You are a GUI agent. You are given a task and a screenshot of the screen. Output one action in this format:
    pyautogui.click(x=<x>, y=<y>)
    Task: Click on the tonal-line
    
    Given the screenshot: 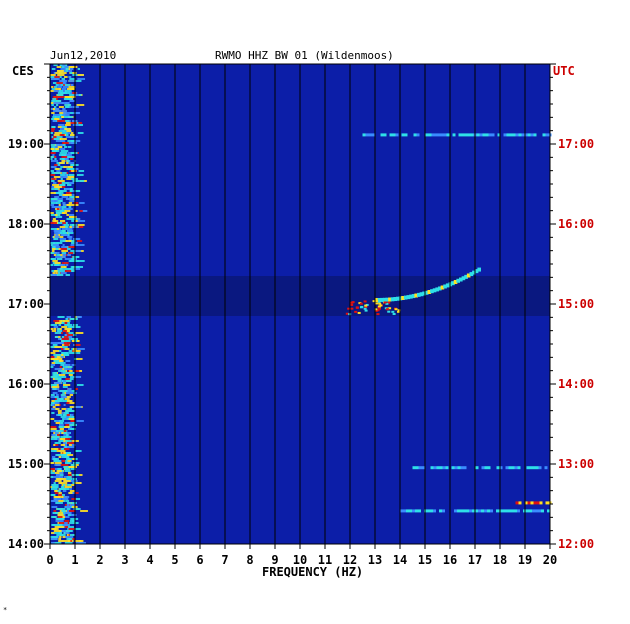 What is the action you would take?
    pyautogui.click(x=533, y=503)
    